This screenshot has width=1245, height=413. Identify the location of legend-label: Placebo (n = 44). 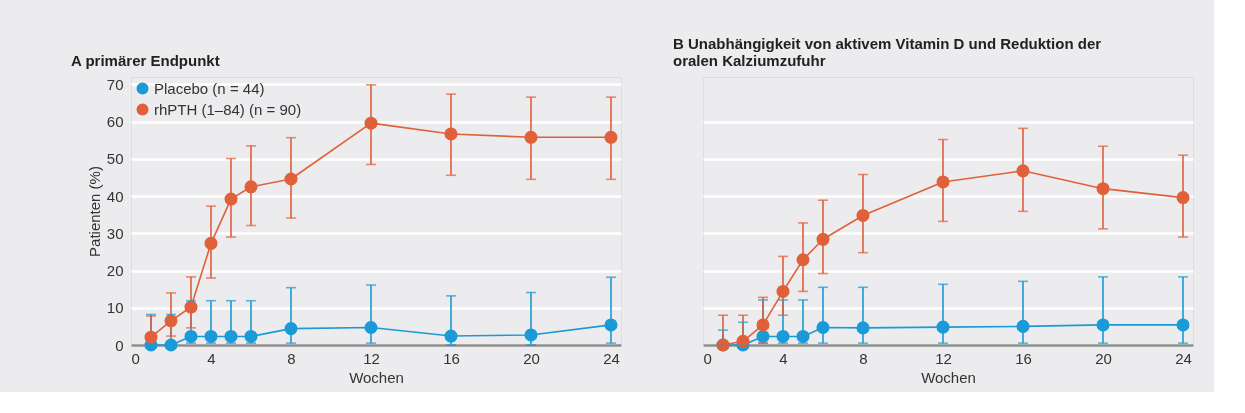
(209, 88).